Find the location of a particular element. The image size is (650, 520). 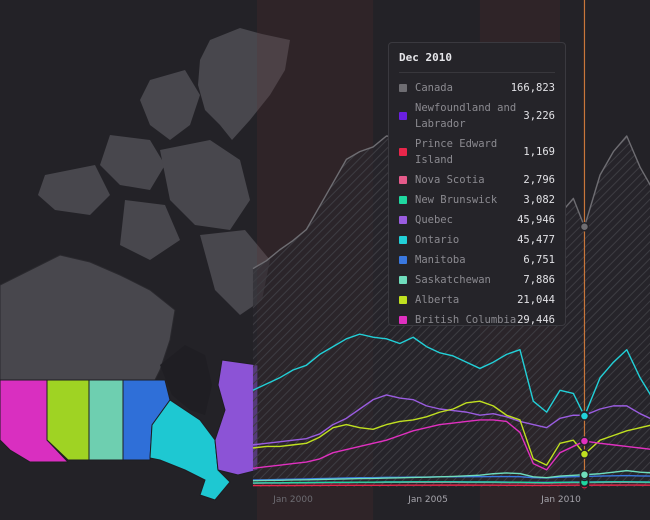

tooltip-row: British Columbia 29,446 is located at coordinates (477, 320).